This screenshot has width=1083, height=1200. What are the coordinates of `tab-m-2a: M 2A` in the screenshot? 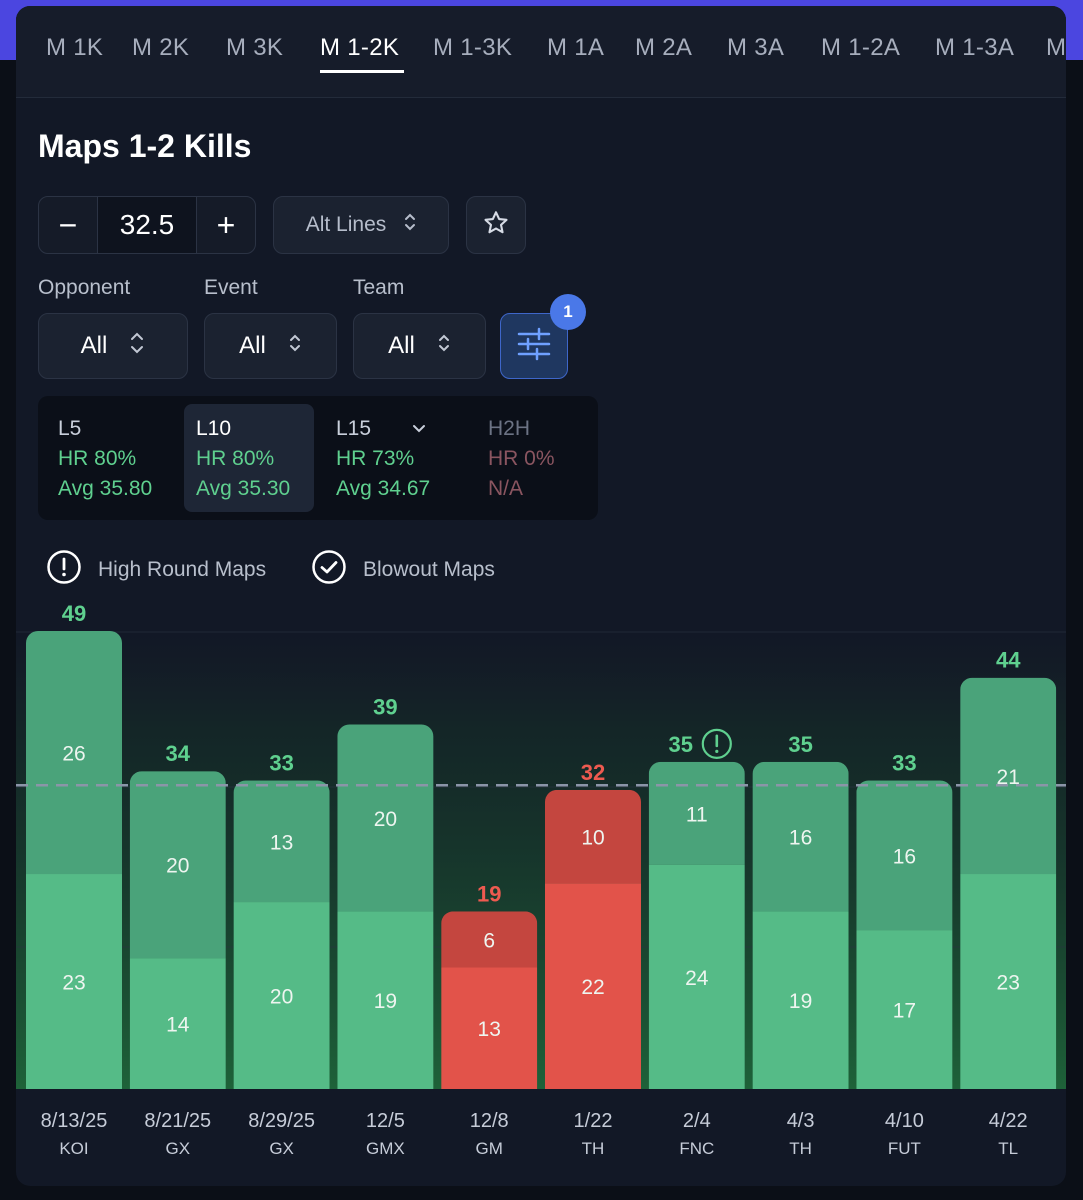 It's located at (664, 47).